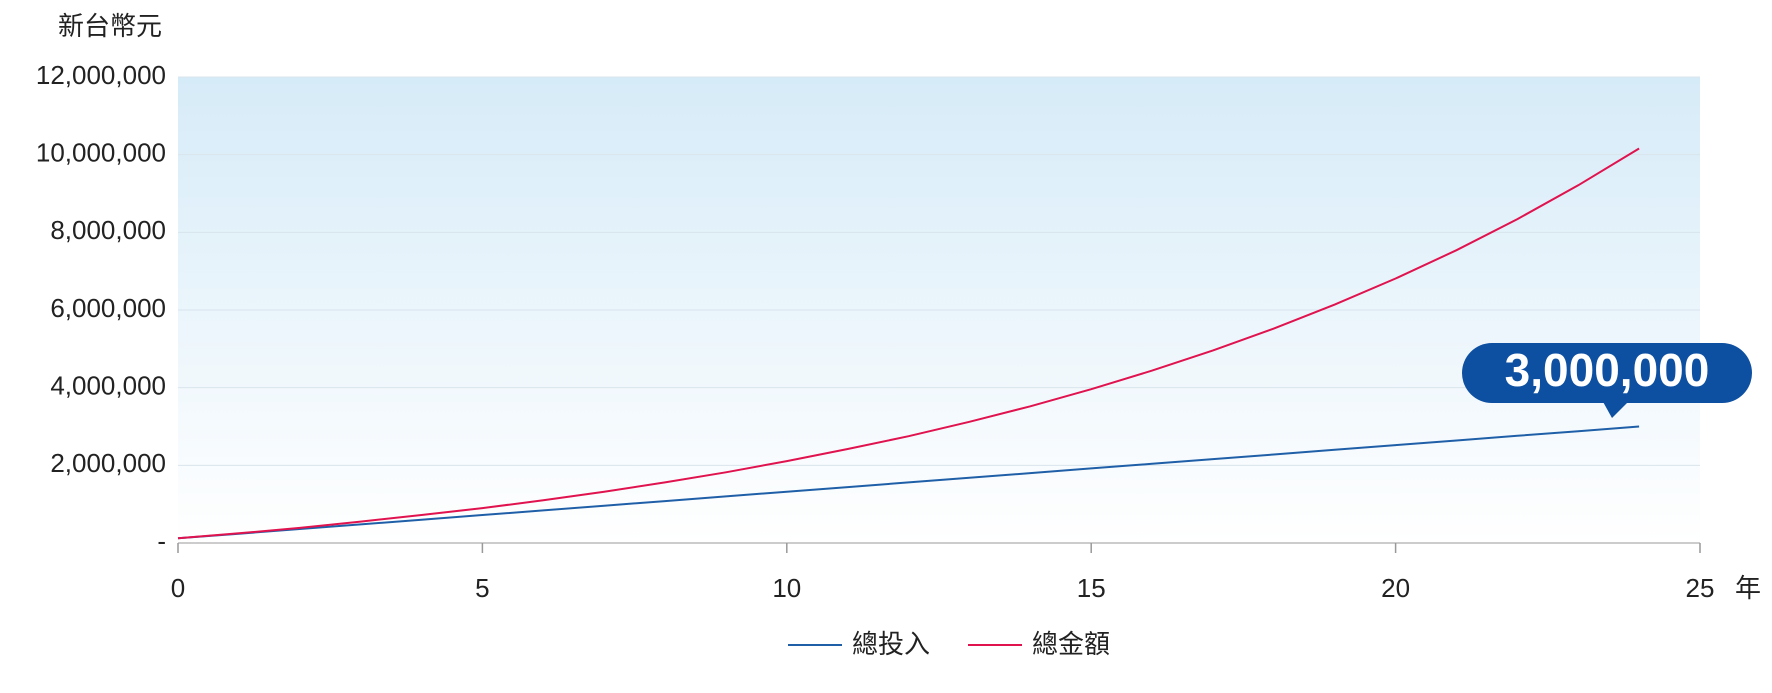 This screenshot has height=693, width=1772. What do you see at coordinates (101, 153) in the screenshot?
I see `y-tick-label: 10,000,000` at bounding box center [101, 153].